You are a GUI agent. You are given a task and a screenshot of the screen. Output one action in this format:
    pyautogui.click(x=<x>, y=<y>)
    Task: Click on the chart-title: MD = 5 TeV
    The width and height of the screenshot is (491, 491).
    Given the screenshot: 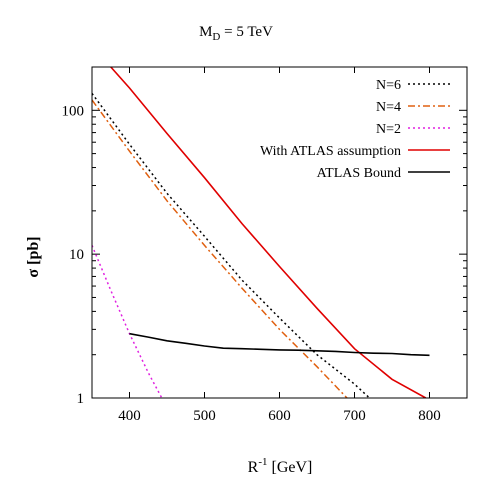 What is the action you would take?
    pyautogui.click(x=236, y=33)
    